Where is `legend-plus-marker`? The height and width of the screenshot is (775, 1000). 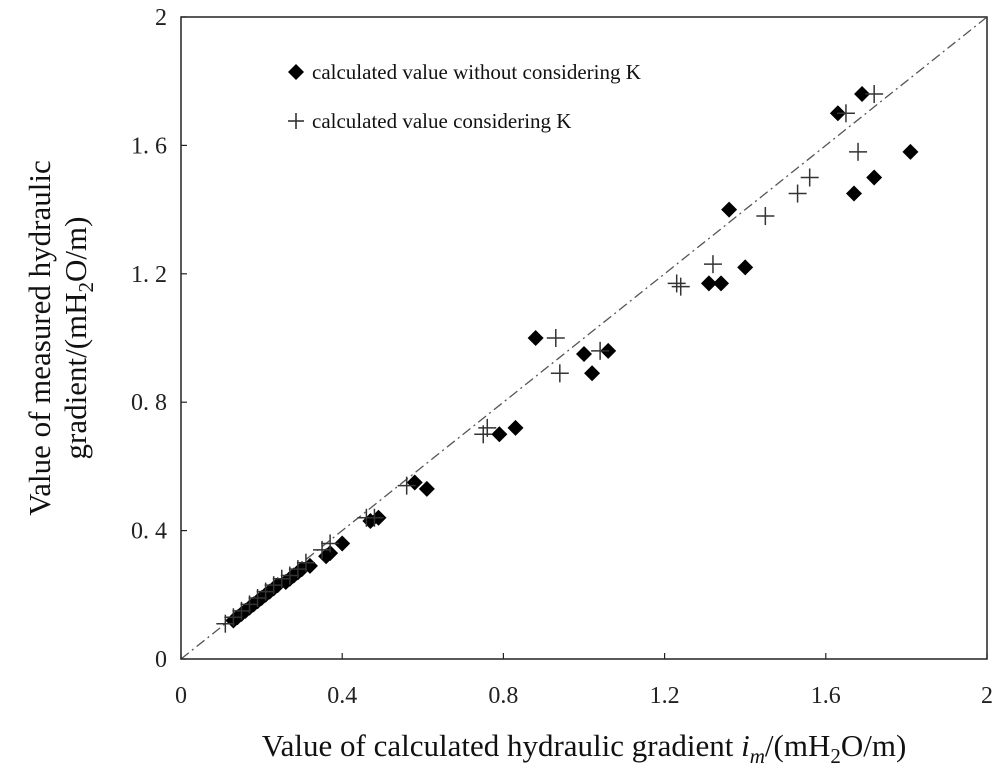
legend-plus-marker is located at coordinates (296, 121).